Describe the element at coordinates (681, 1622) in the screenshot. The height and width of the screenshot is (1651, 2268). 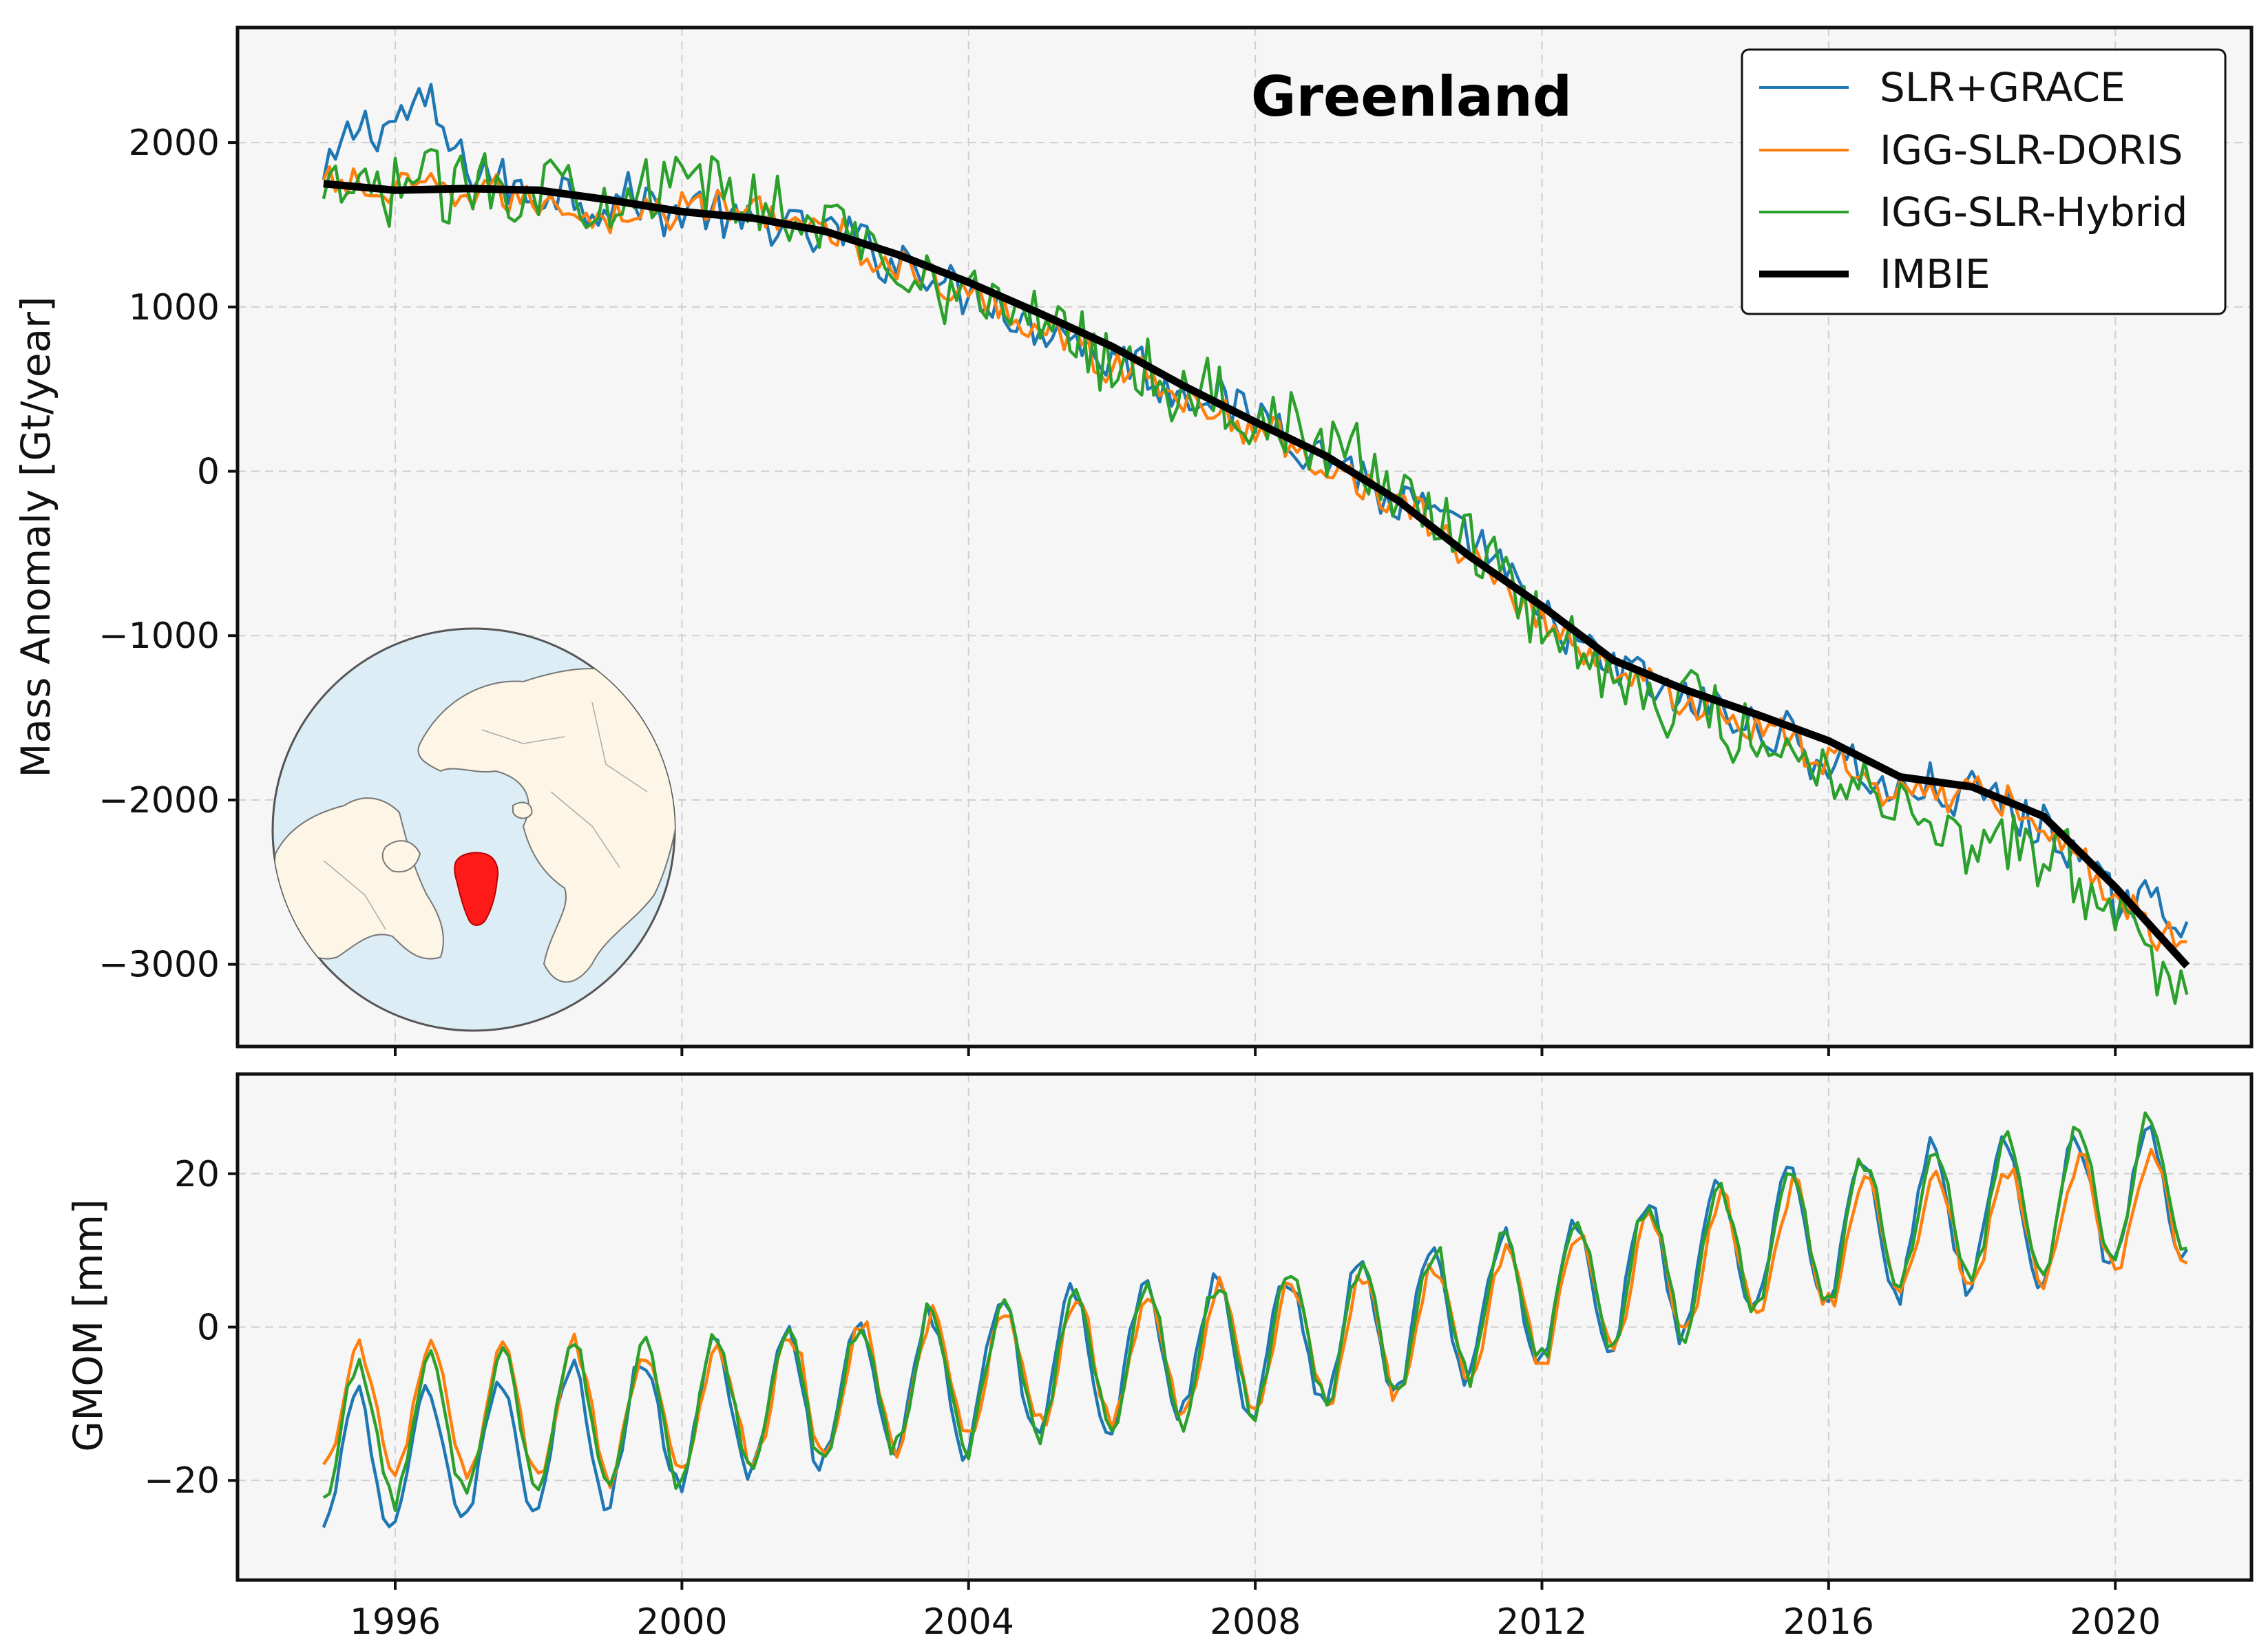
I see `x-tick-label: 2000` at that location.